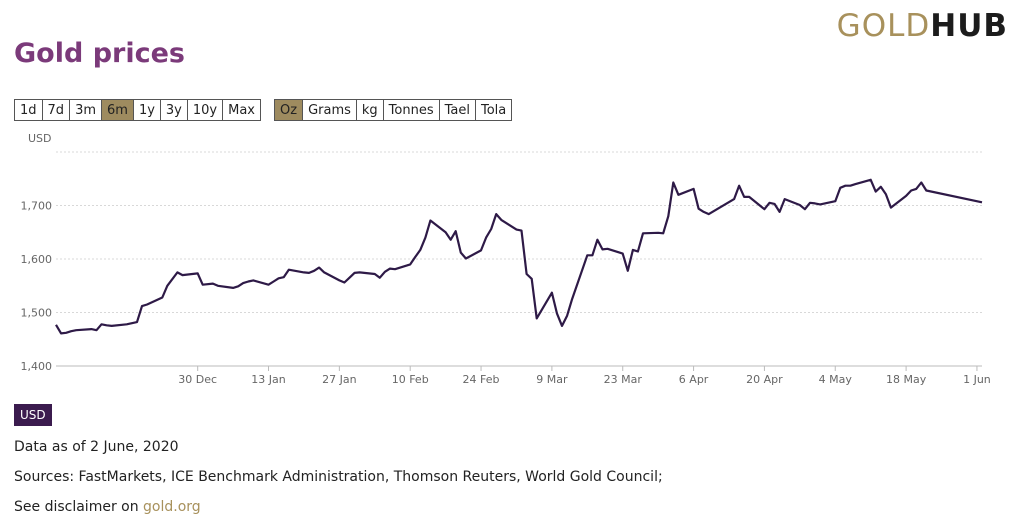 This screenshot has height=528, width=1024. What do you see at coordinates (623, 379) in the screenshot?
I see `x-tick-label: 23 Mar` at bounding box center [623, 379].